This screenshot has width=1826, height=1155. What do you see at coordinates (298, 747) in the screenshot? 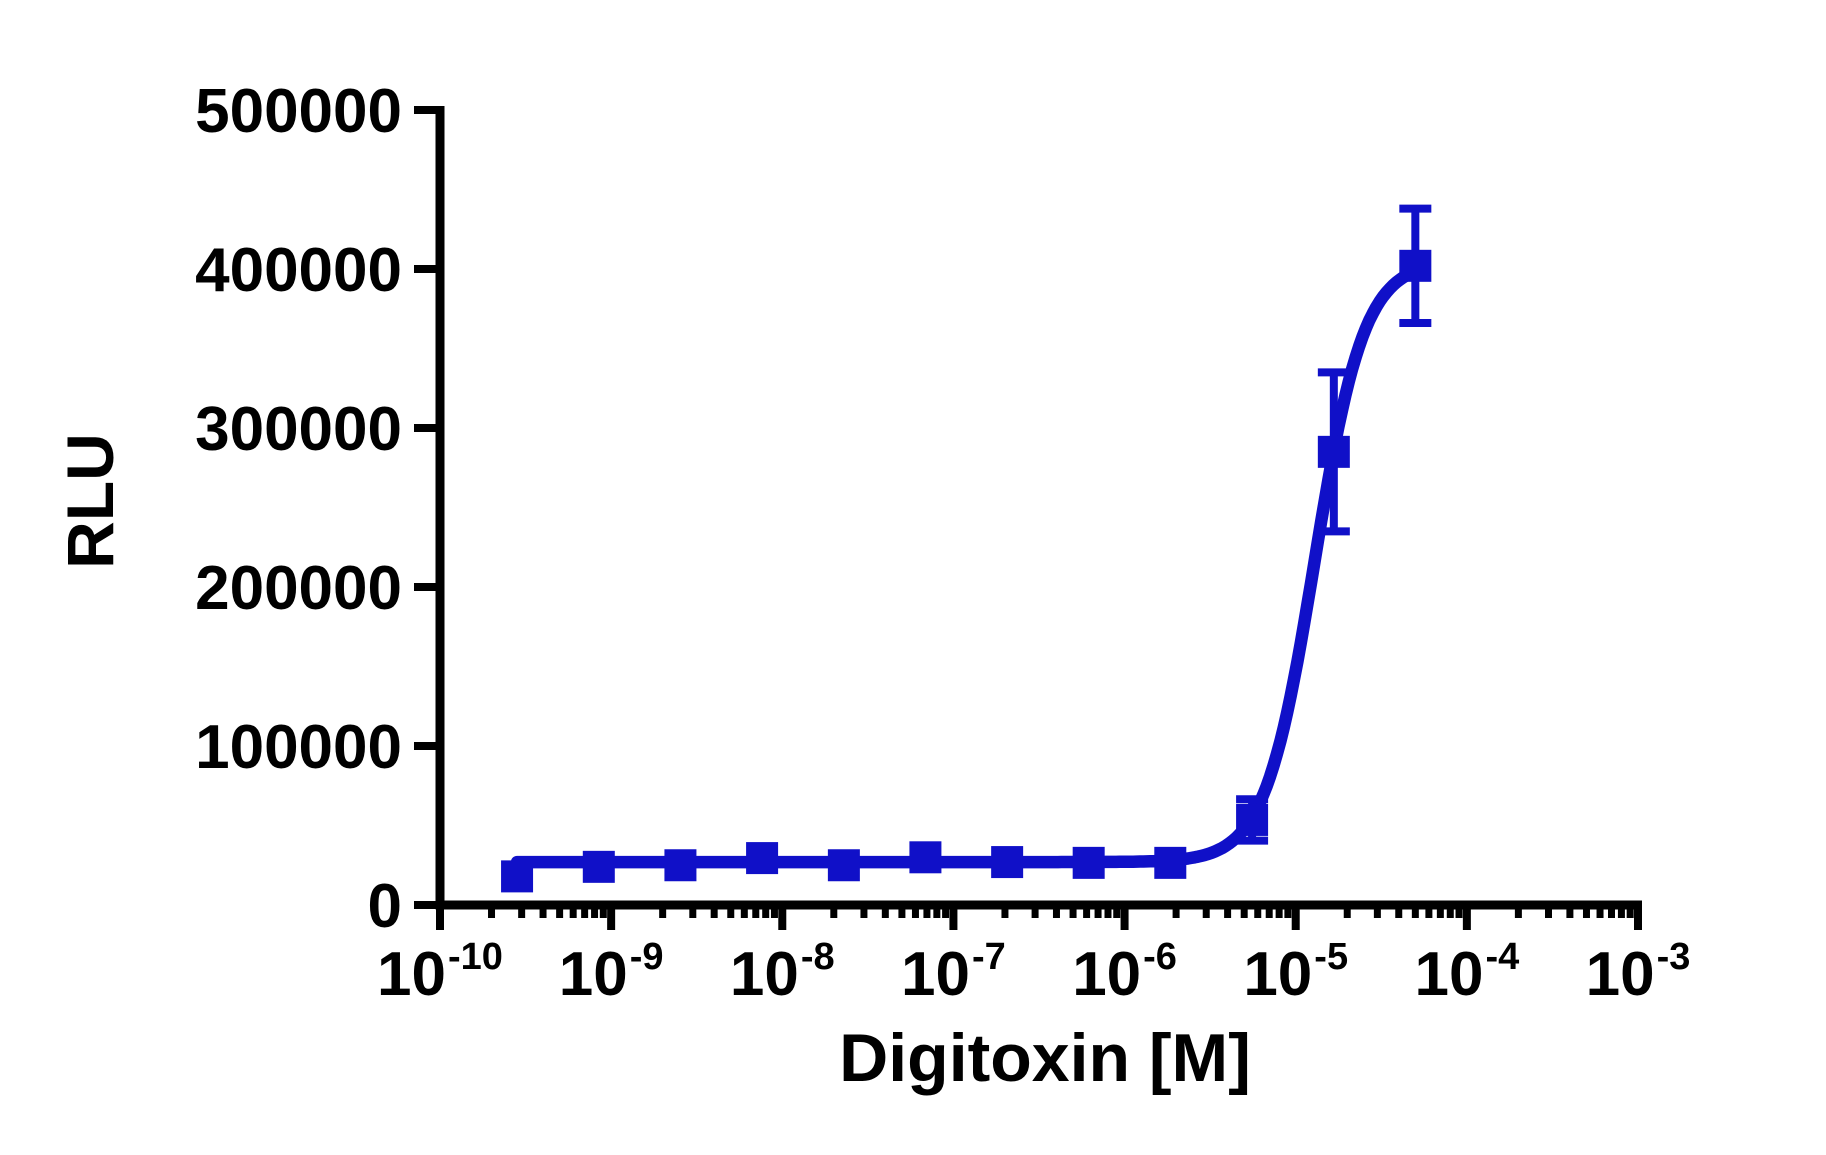
I see `y-tick-label: 100000` at bounding box center [298, 747].